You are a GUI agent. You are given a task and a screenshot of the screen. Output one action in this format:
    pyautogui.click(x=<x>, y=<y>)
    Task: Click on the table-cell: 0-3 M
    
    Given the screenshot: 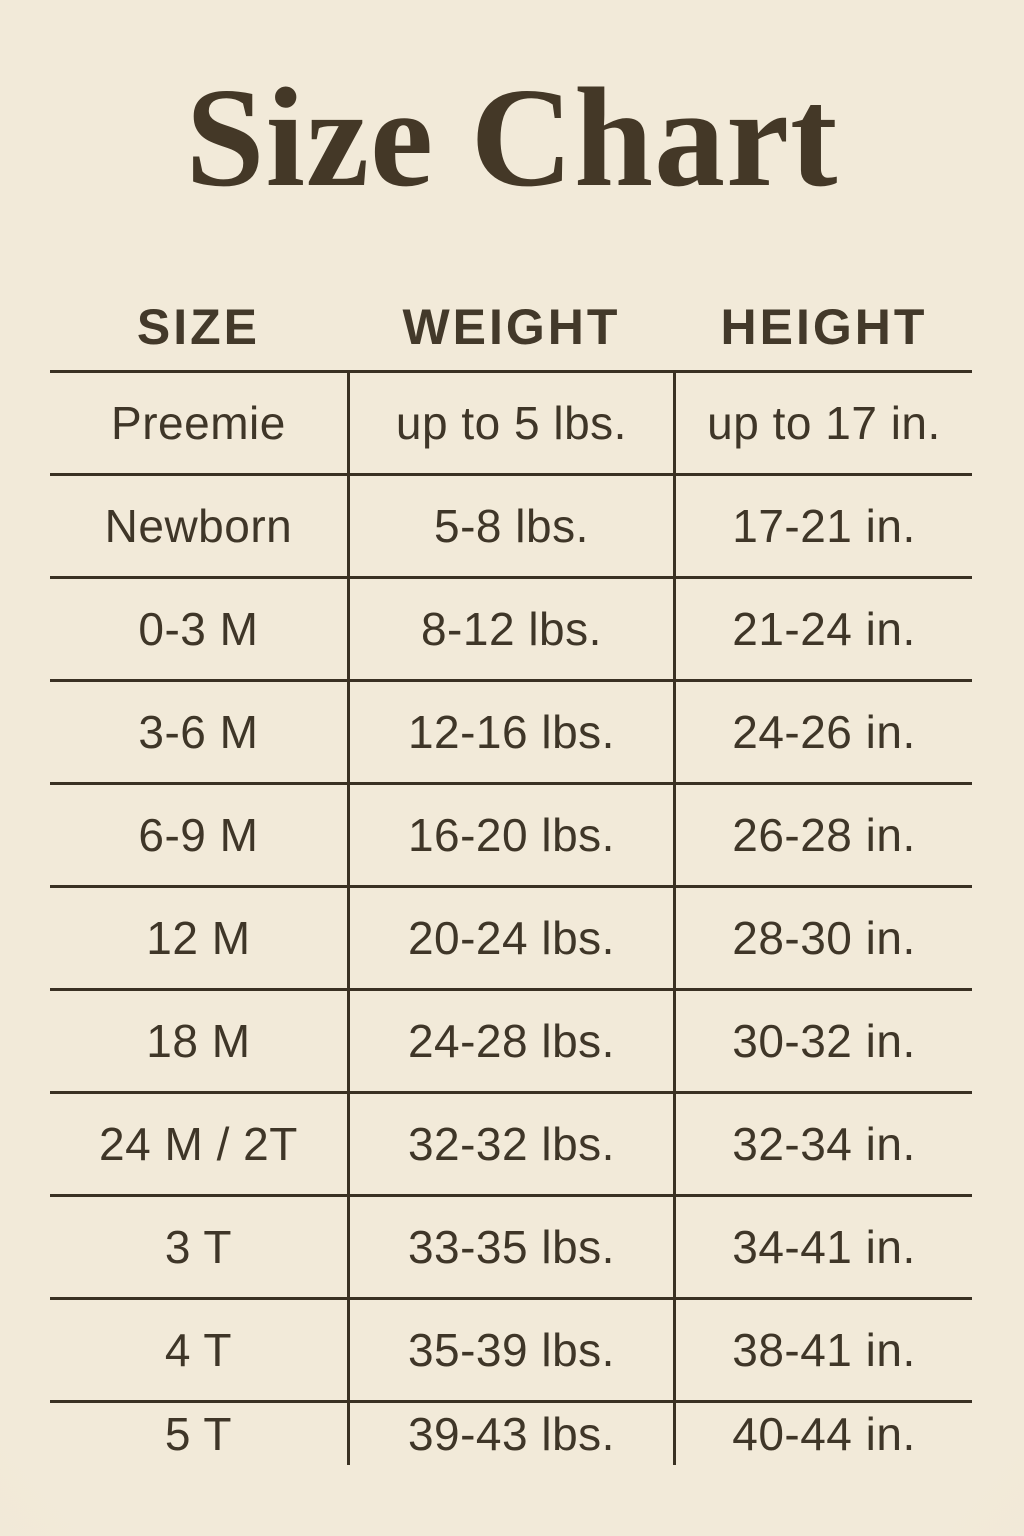 What is the action you would take?
    pyautogui.click(x=198, y=629)
    